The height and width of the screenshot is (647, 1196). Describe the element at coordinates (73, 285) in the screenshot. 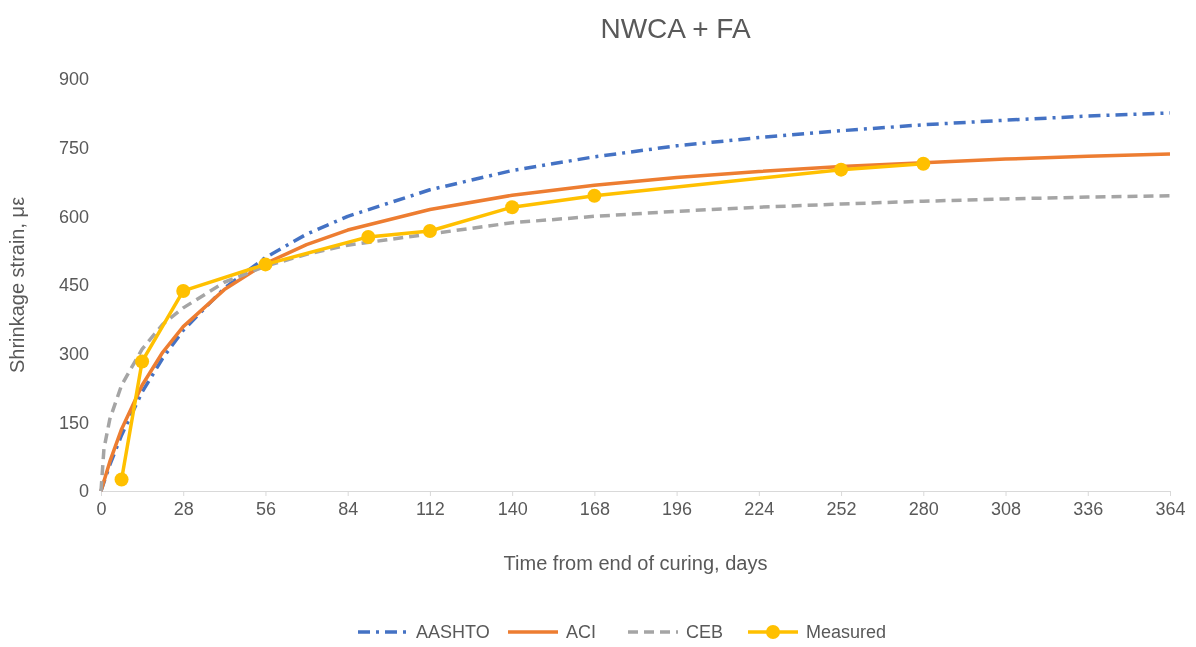

I see `y-tick-label: 450` at that location.